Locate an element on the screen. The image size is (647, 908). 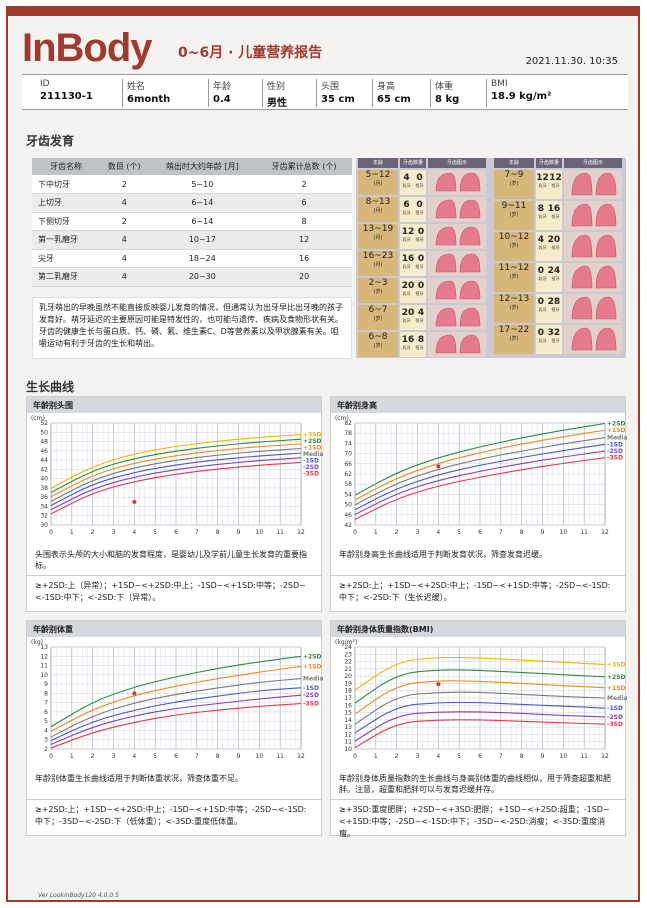
x-tick-label: 2 is located at coordinates (397, 756).